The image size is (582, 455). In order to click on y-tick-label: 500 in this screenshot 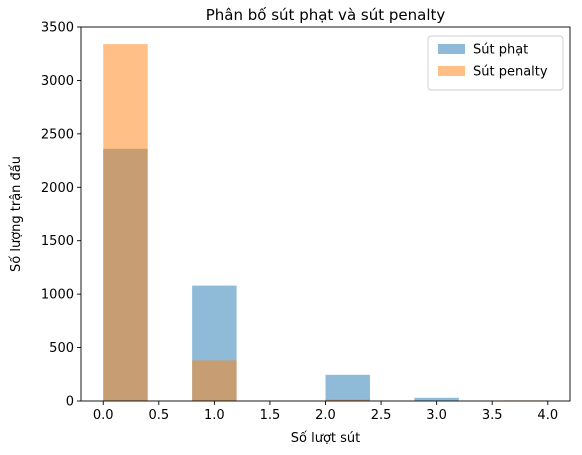, I will do `click(61, 348)`.